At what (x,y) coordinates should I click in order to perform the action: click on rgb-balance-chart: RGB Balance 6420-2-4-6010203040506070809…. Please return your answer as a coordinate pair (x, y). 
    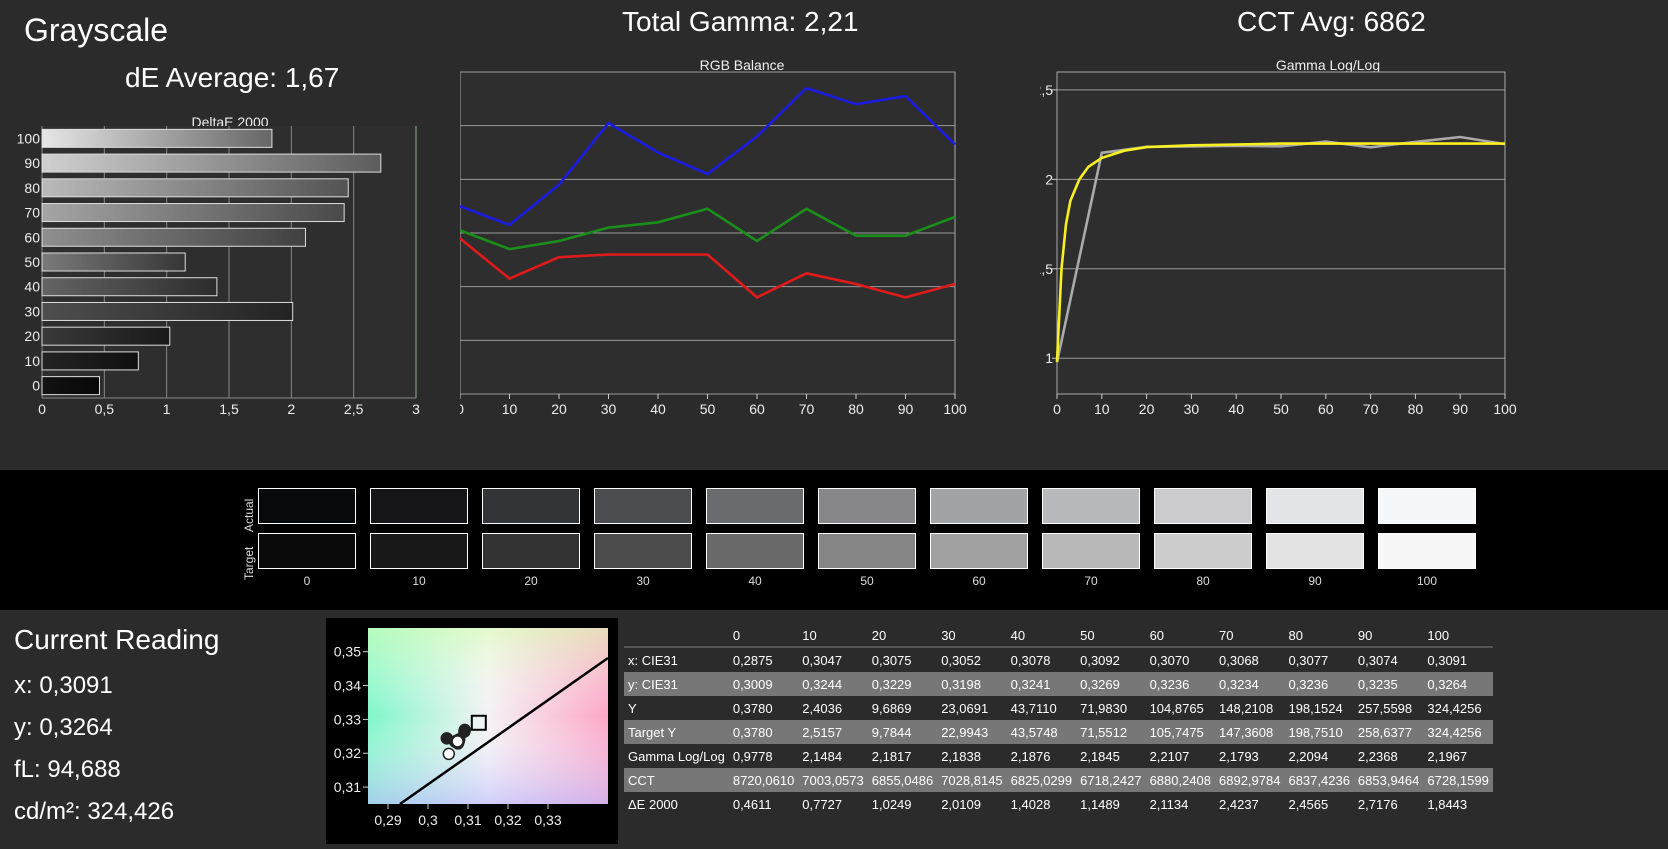
    Looking at the image, I should click on (713, 237).